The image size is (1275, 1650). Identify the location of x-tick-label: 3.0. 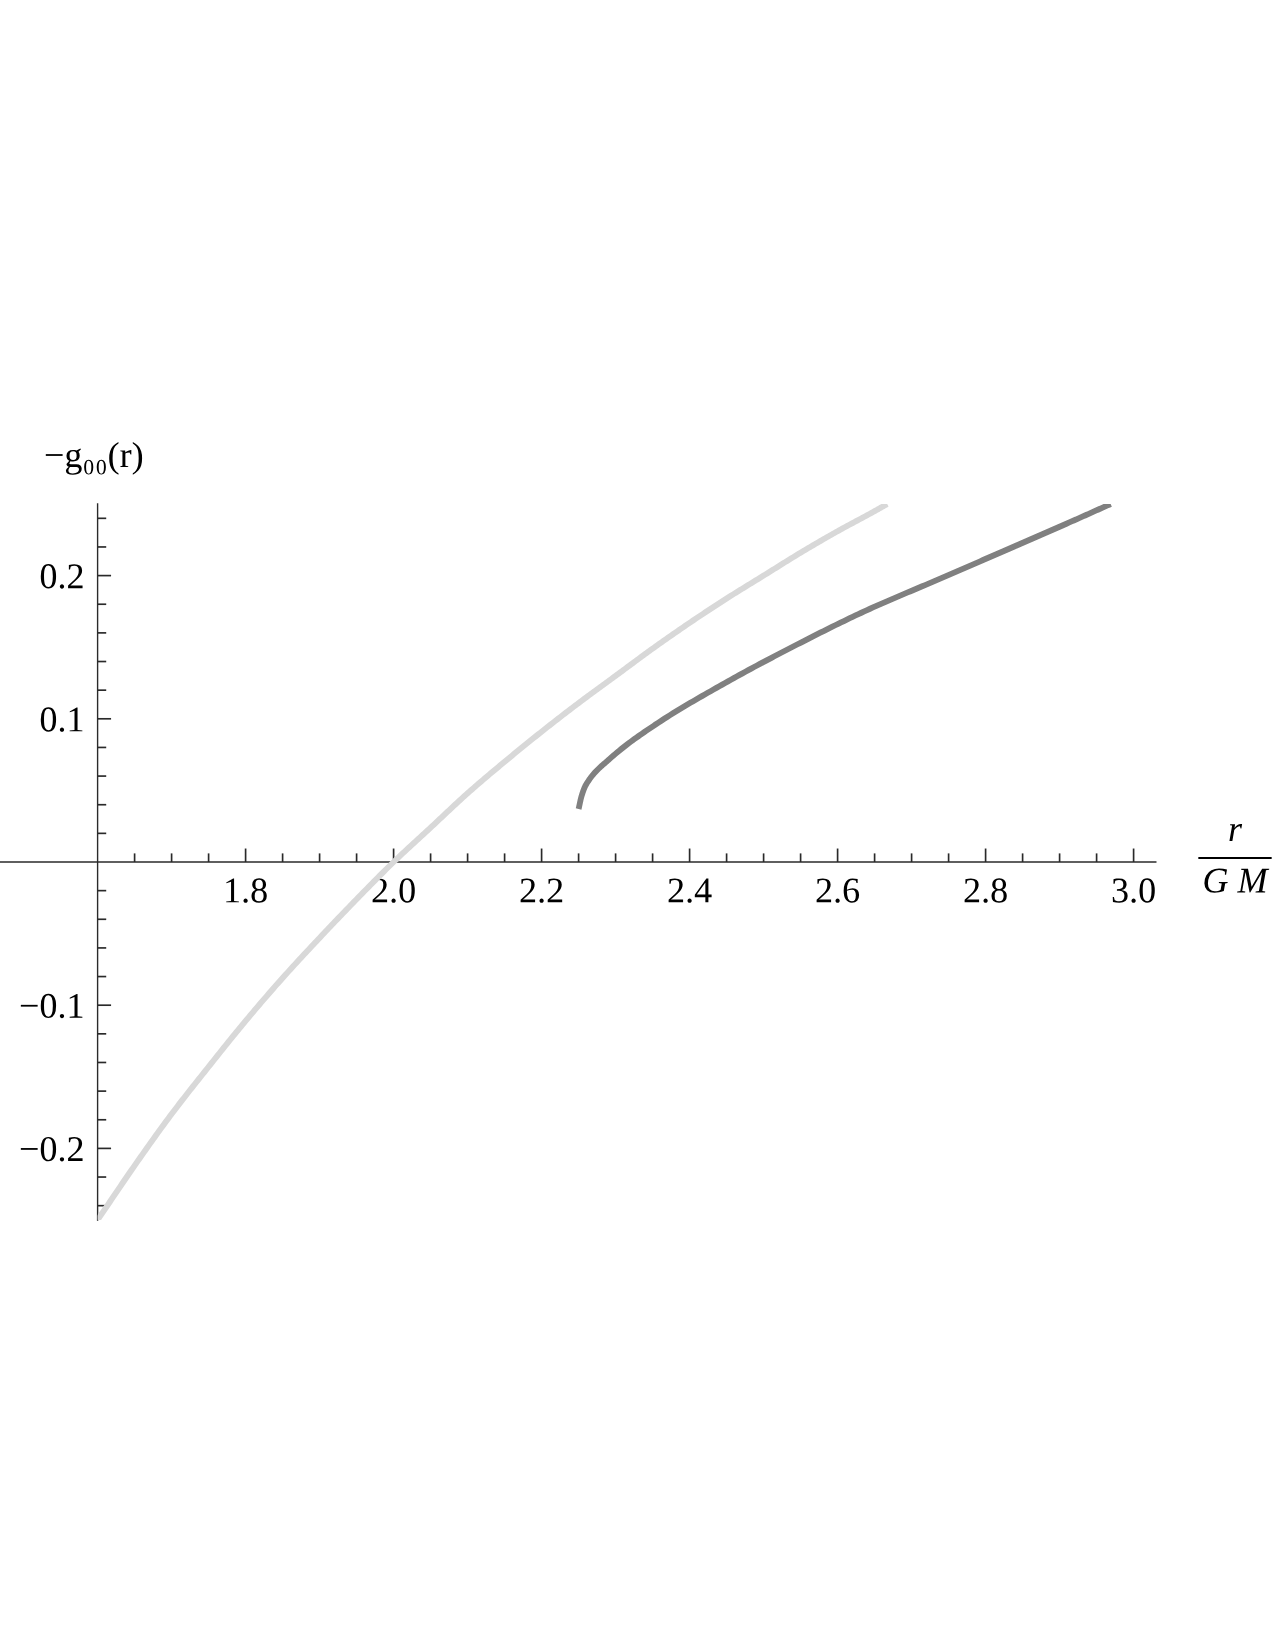
(1133, 890).